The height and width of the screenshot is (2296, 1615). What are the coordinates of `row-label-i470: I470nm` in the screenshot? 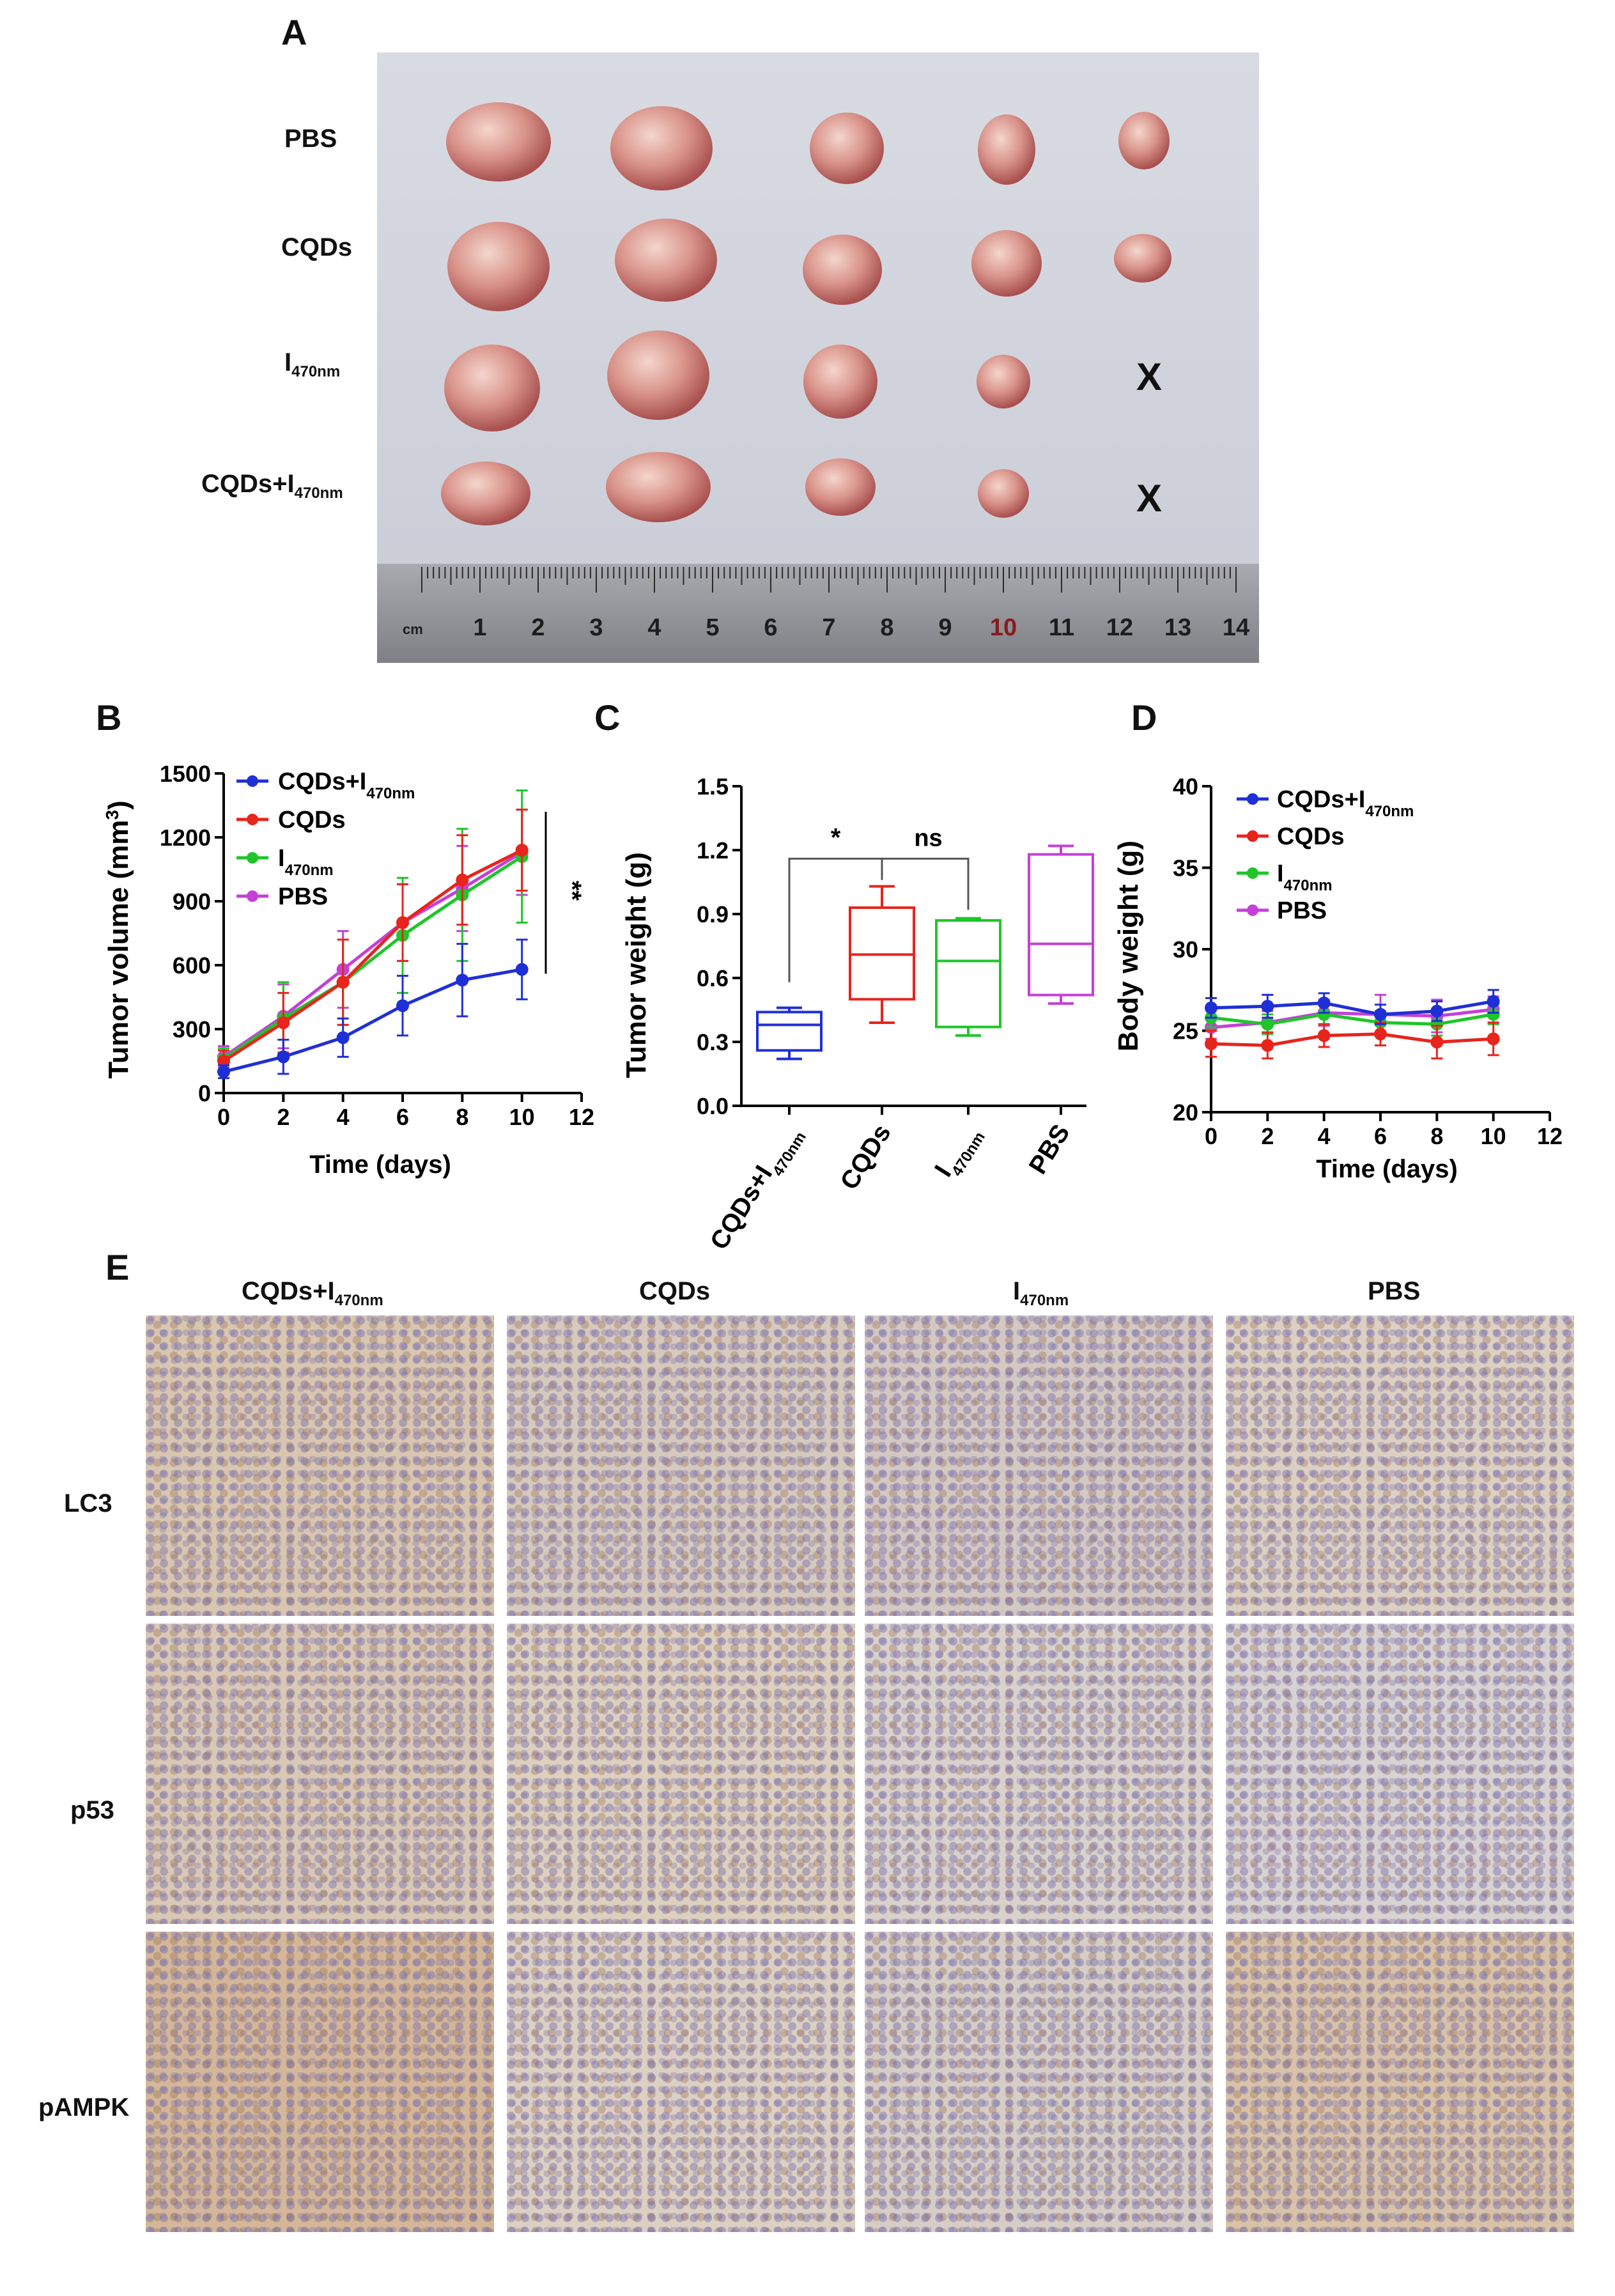 It's located at (312, 364).